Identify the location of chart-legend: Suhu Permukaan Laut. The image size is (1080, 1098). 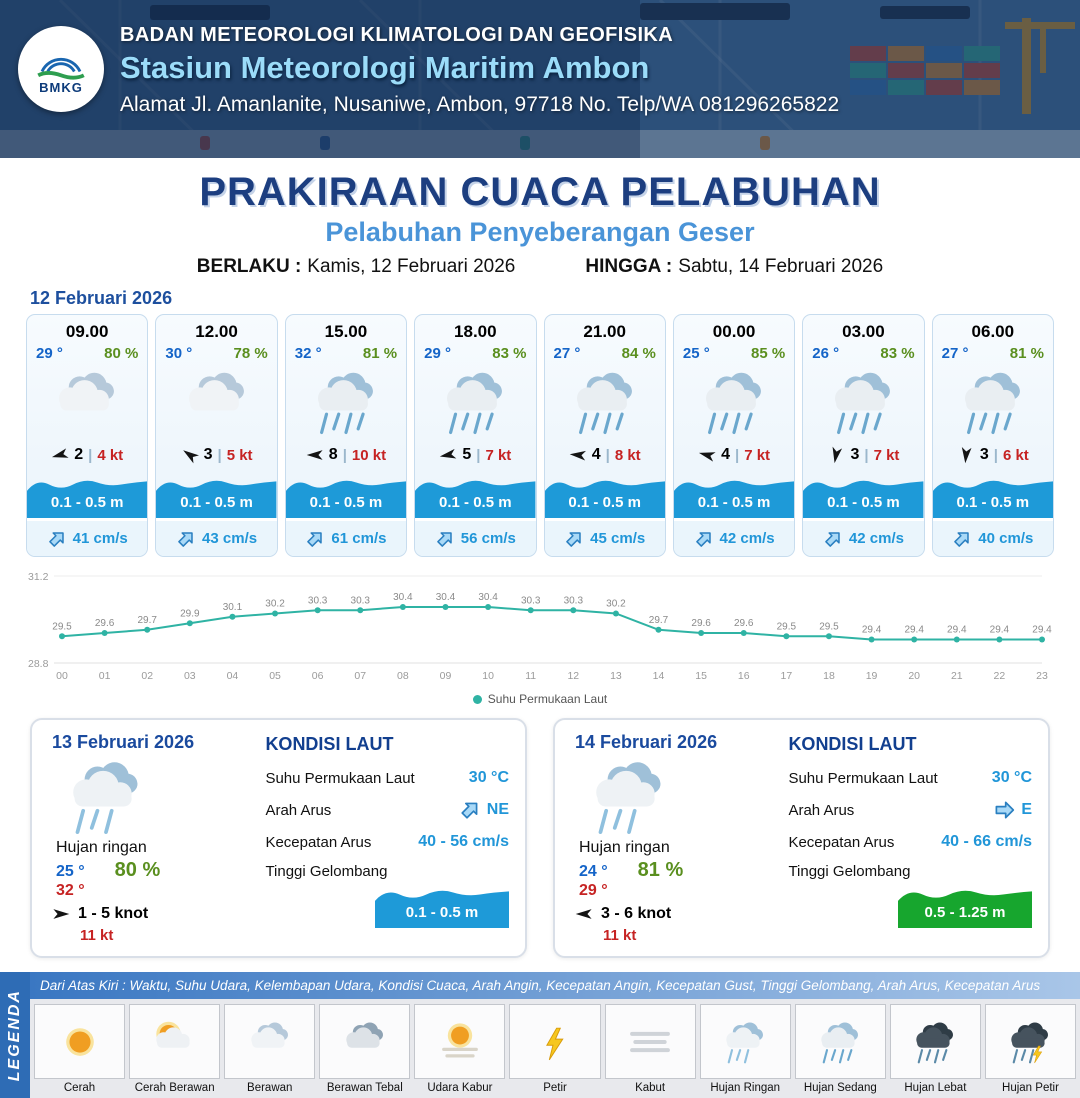
(540, 699).